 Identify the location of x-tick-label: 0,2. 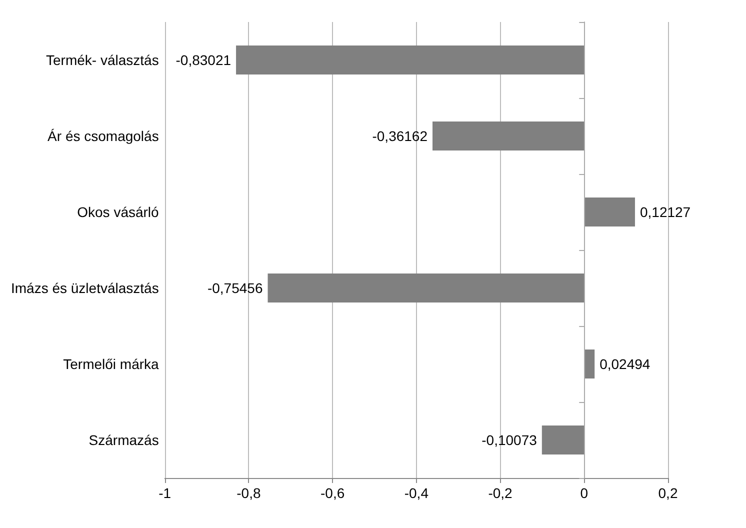
(668, 493).